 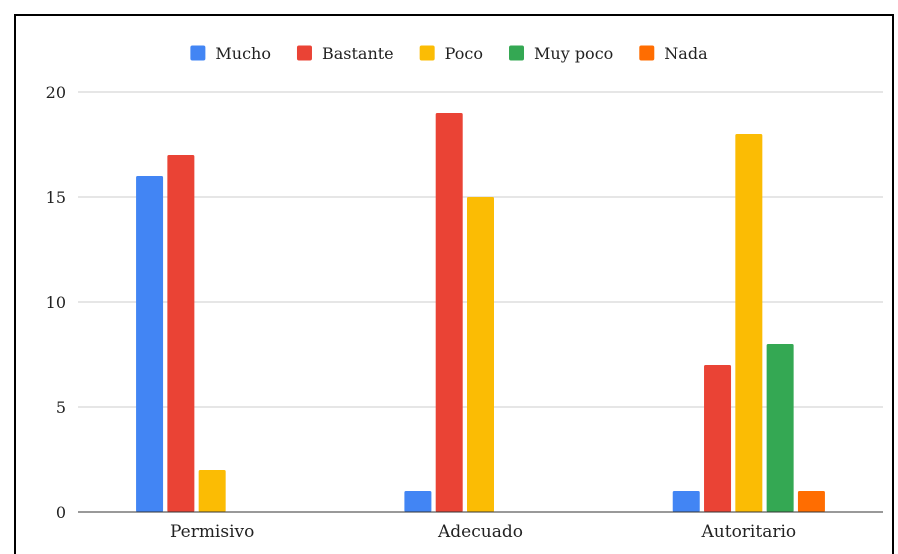 What do you see at coordinates (181, 333) in the screenshot?
I see `bar-bastante-permisivo` at bounding box center [181, 333].